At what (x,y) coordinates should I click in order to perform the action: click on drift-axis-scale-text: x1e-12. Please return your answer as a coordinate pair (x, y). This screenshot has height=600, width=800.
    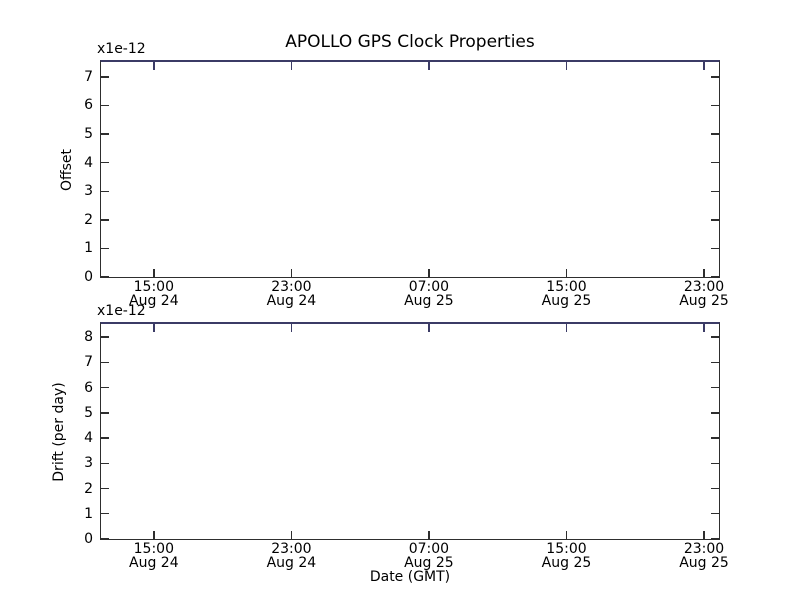
    Looking at the image, I should click on (121, 311).